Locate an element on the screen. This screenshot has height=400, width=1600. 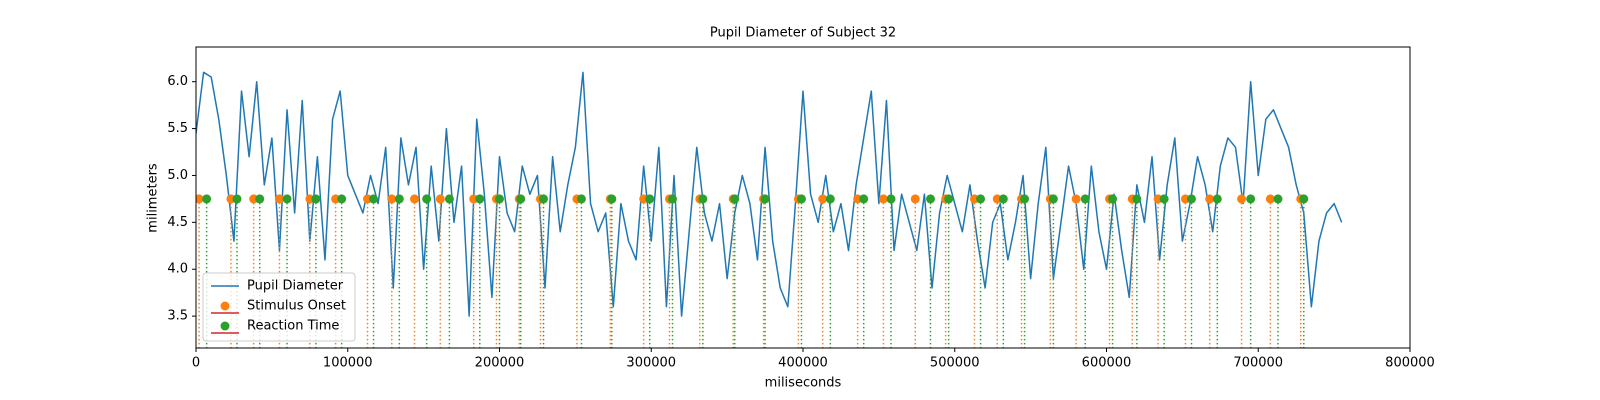
legend-box is located at coordinates (279, 307).